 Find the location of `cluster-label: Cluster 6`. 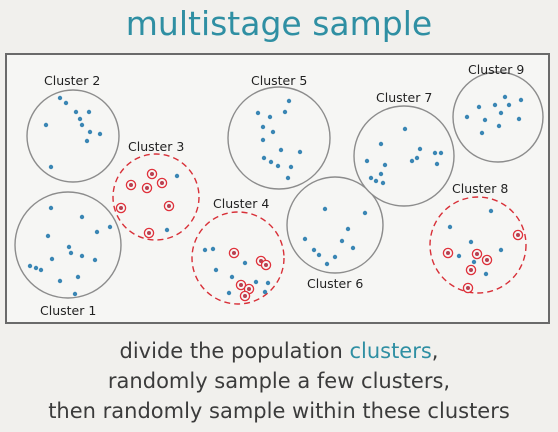

cluster-label: Cluster 6 is located at coordinates (335, 283).